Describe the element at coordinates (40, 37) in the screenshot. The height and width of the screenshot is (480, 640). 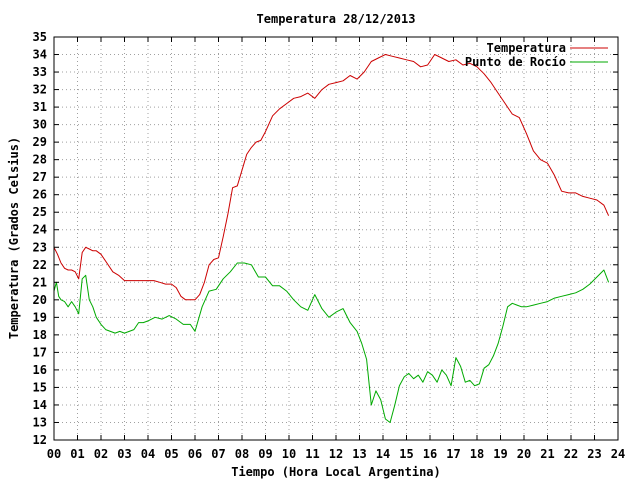
I see `y-tick-label: 35` at that location.